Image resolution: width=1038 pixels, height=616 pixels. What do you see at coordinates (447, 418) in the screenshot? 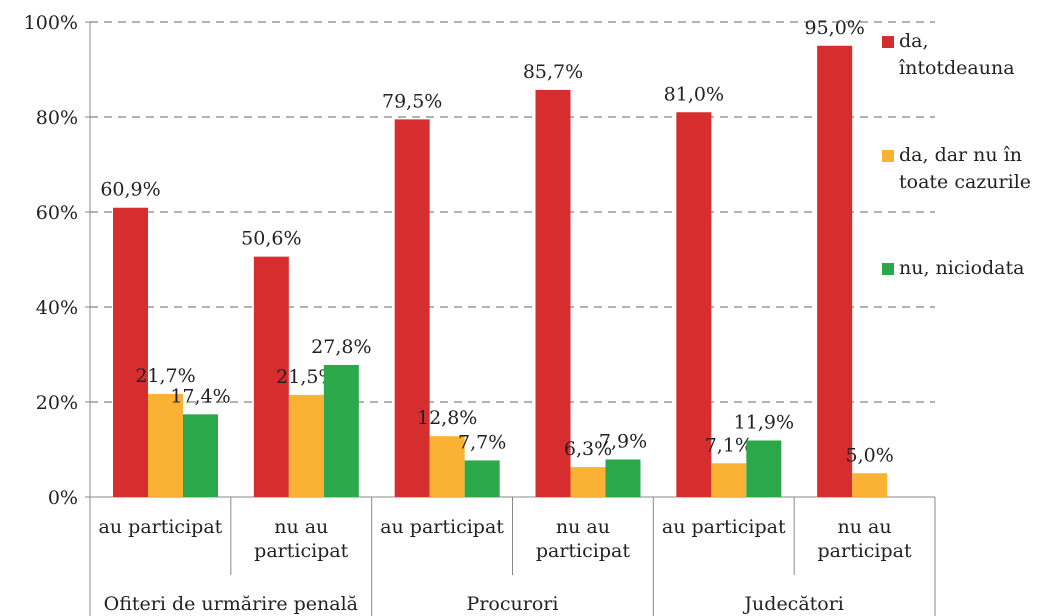
I see `value-label: 12,8%` at bounding box center [447, 418].